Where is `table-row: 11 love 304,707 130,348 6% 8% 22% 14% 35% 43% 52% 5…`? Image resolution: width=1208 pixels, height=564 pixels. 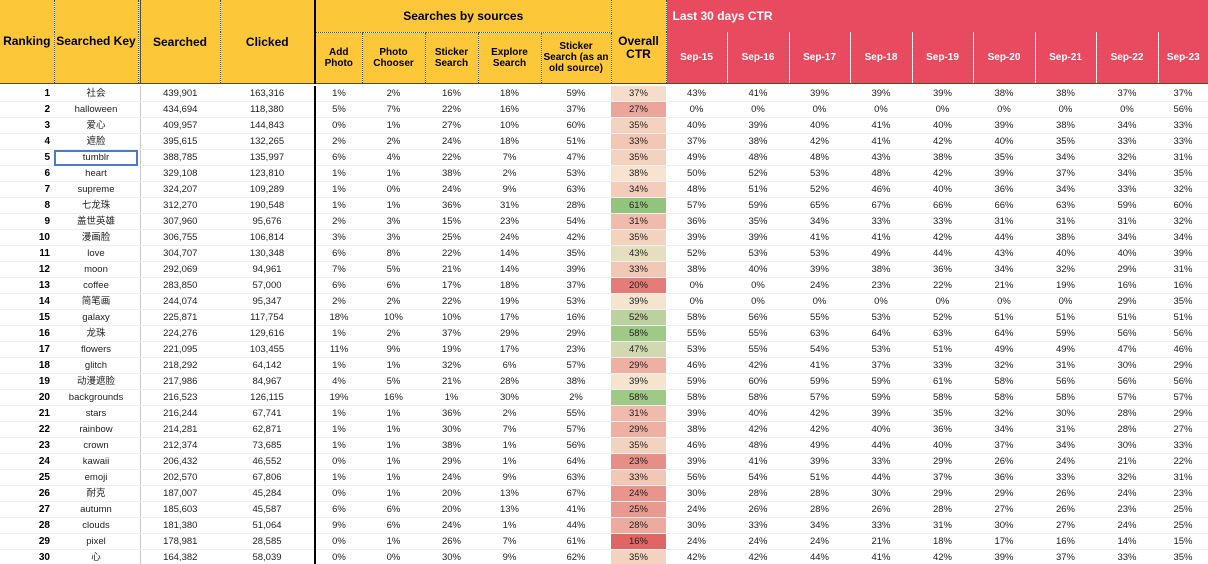 table-row: 11 love 304,707 130,348 6% 8% 22% 14% 35% 43% 52% 5… is located at coordinates (604, 253).